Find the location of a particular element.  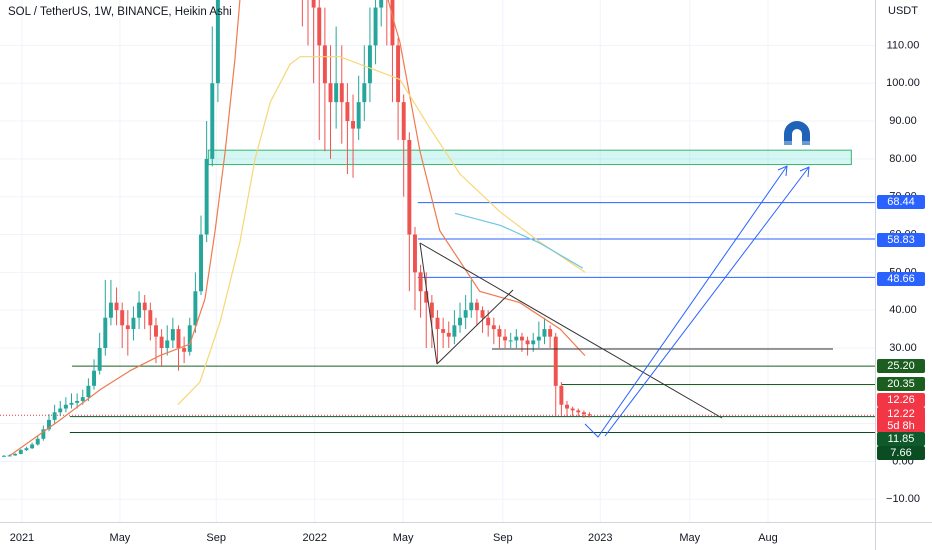

y-tick-label: −10.00 is located at coordinates (903, 499).